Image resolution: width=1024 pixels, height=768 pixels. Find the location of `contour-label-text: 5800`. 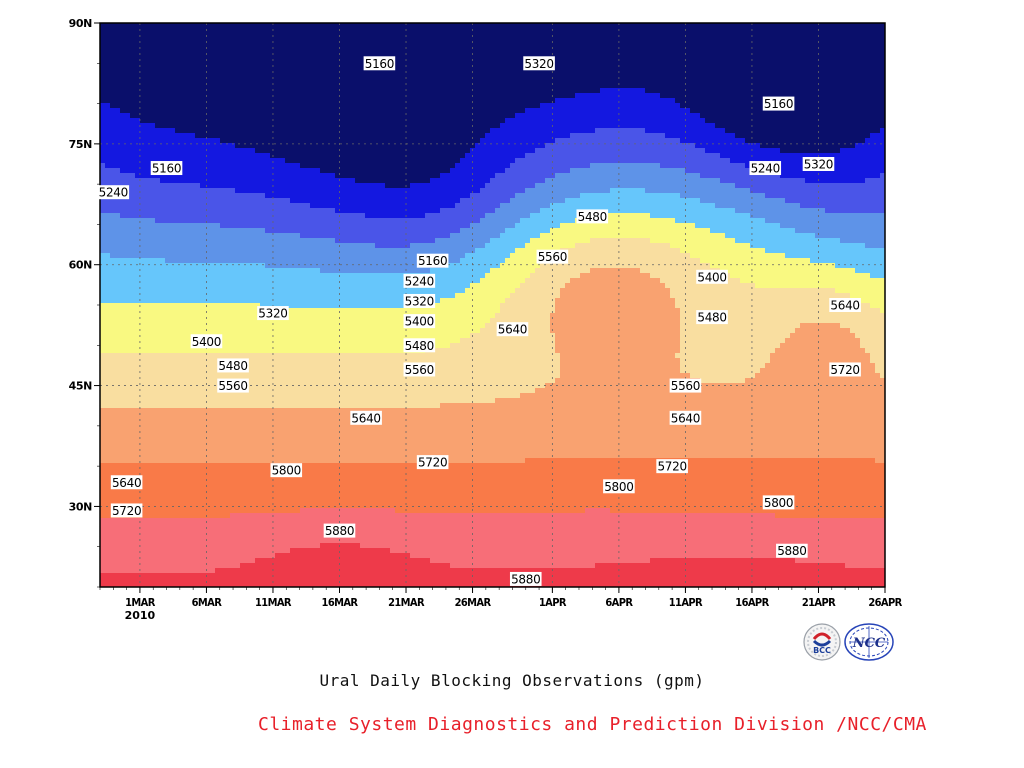

contour-label-text: 5800 is located at coordinates (286, 471).